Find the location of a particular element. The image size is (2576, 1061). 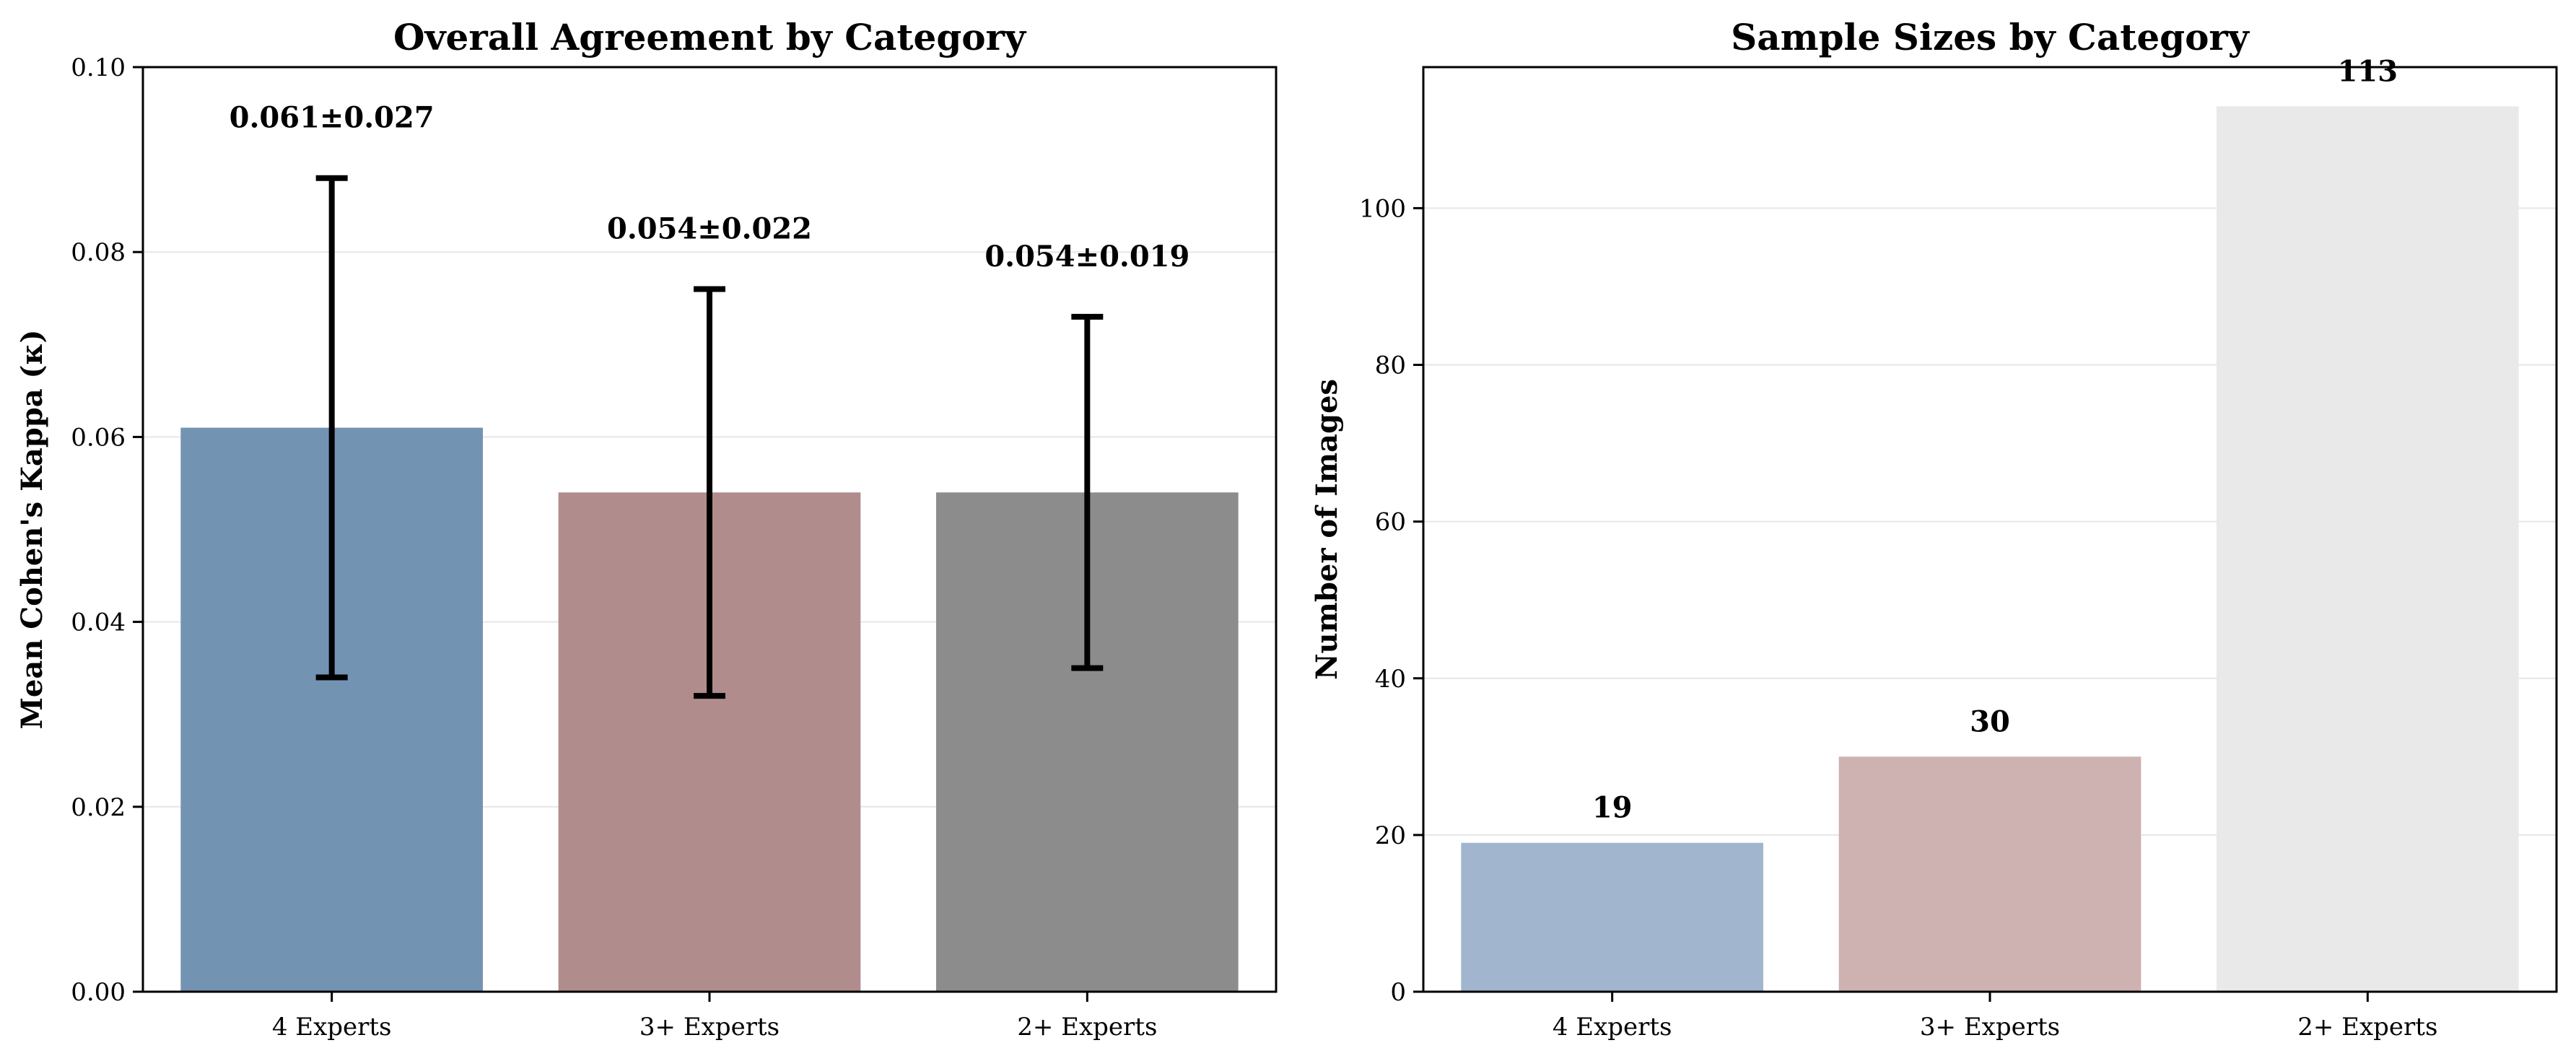

data-label-1: 0.054±0.022 is located at coordinates (709, 228).